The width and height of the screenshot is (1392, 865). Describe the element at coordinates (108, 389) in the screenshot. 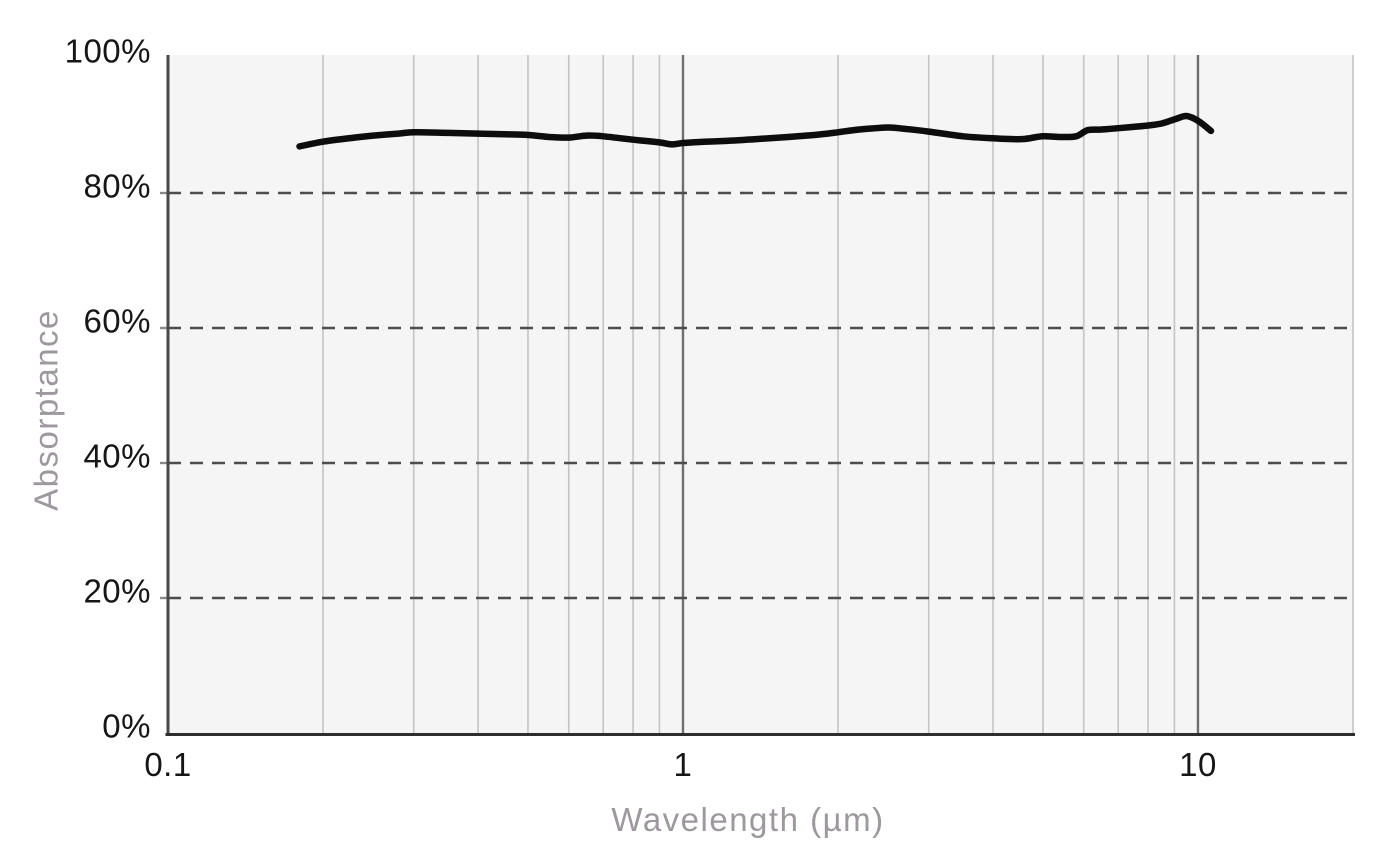

I see `y-axis-tick-labels: 0% 20% 40% 60% 80% 100%` at that location.